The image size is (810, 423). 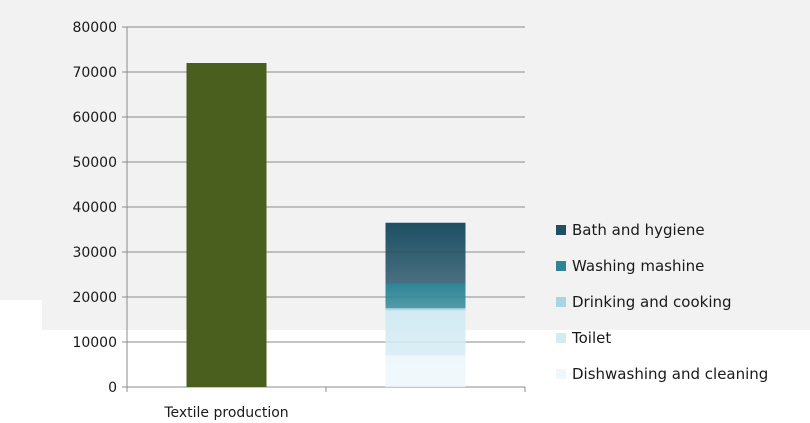 I want to click on bar-segment-toilet, so click(x=425, y=333).